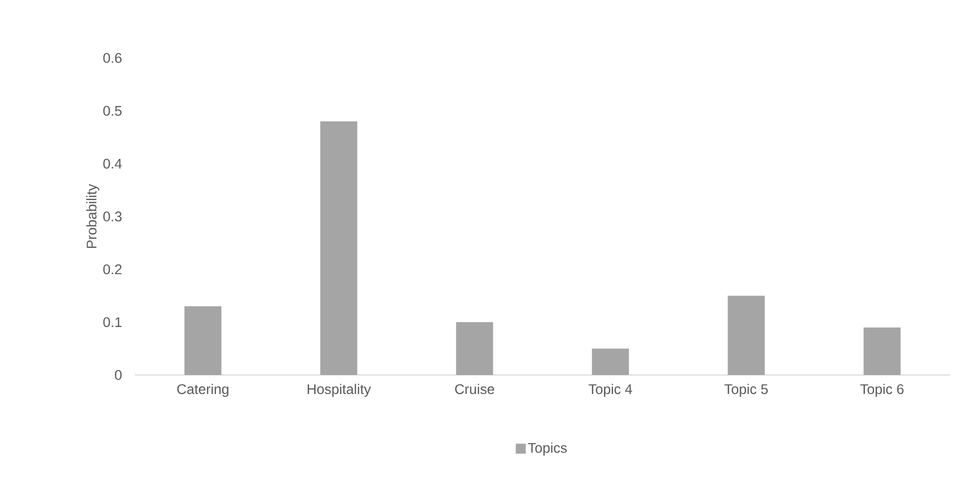 The width and height of the screenshot is (964, 484). Describe the element at coordinates (882, 390) in the screenshot. I see `x-tick-label: Topic 6` at that location.